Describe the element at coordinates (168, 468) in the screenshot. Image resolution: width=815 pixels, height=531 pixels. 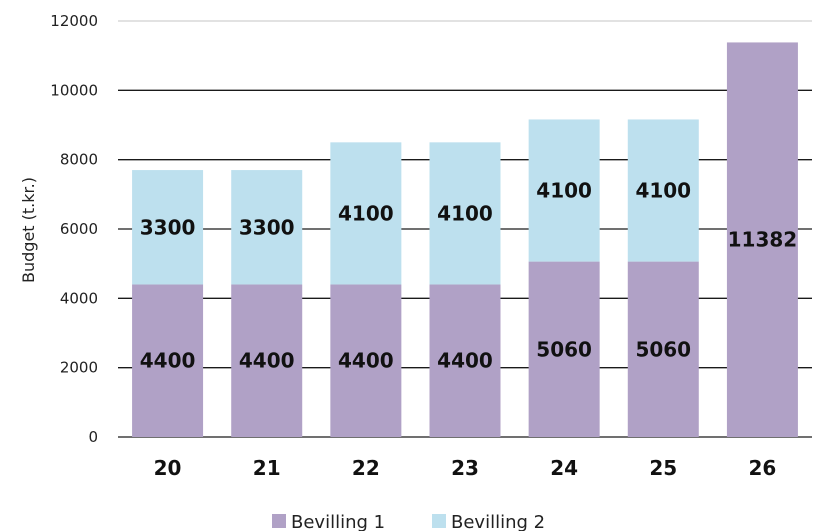
I see `x-tick-label: 20` at that location.